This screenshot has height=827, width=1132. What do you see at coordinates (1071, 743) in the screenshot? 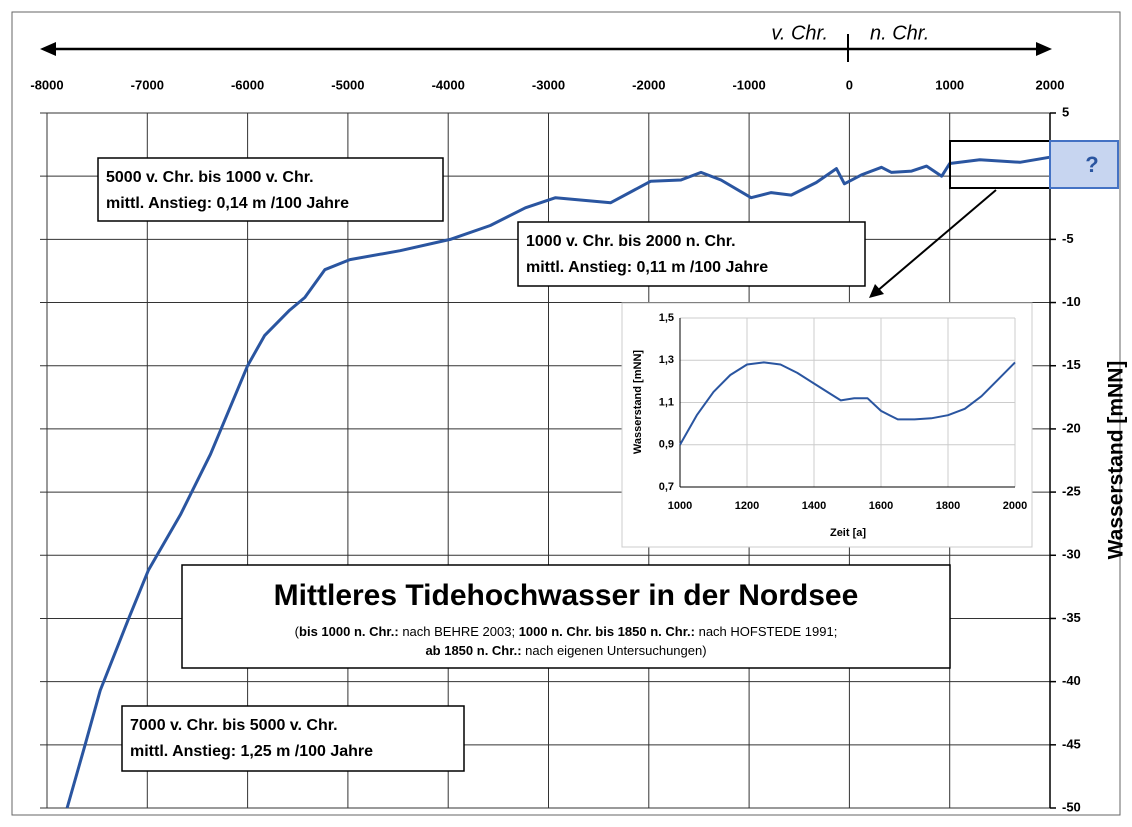
I see `y-tick-label: -45` at bounding box center [1071, 743].